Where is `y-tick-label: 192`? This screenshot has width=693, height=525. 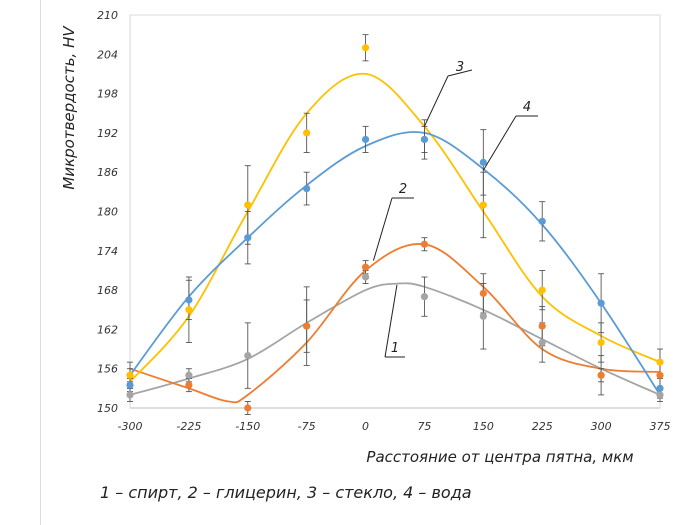
y-tick-label: 192 is located at coordinates (107, 133).